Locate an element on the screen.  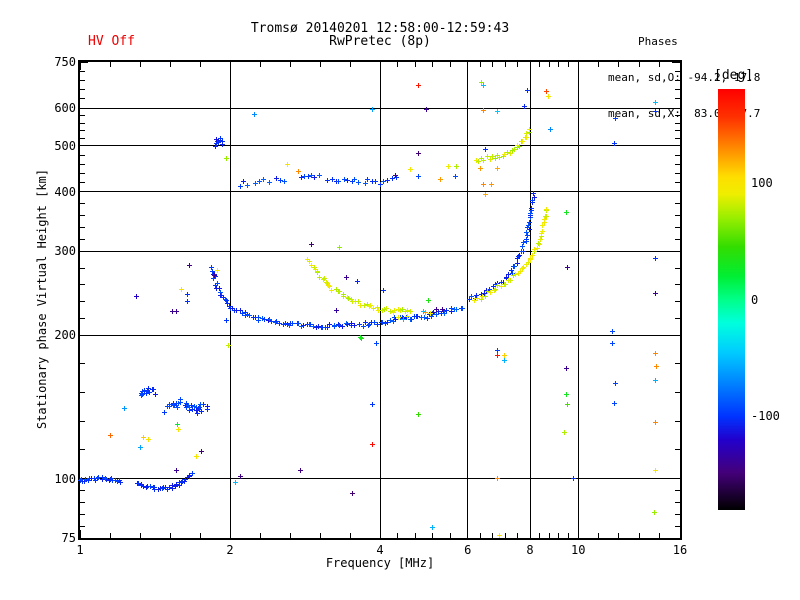
x-tick-label: 2 is located at coordinates (230, 550).